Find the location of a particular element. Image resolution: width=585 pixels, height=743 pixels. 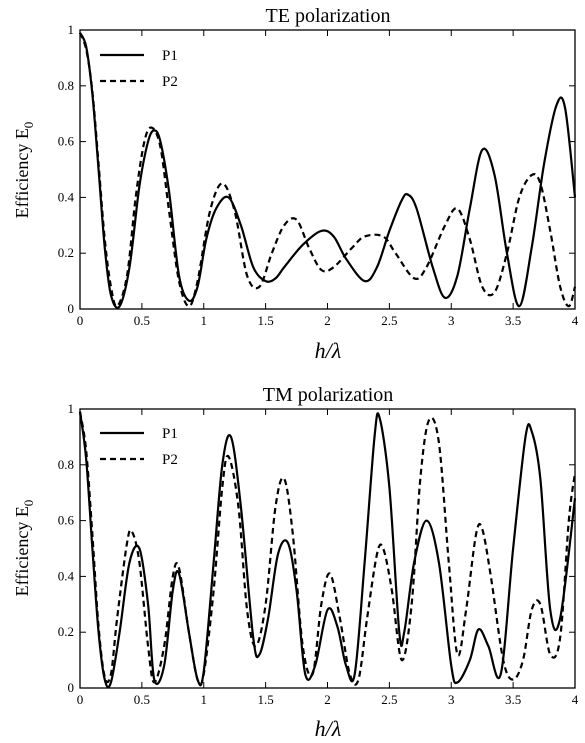

chart-title: TE polarization is located at coordinates (328, 16).